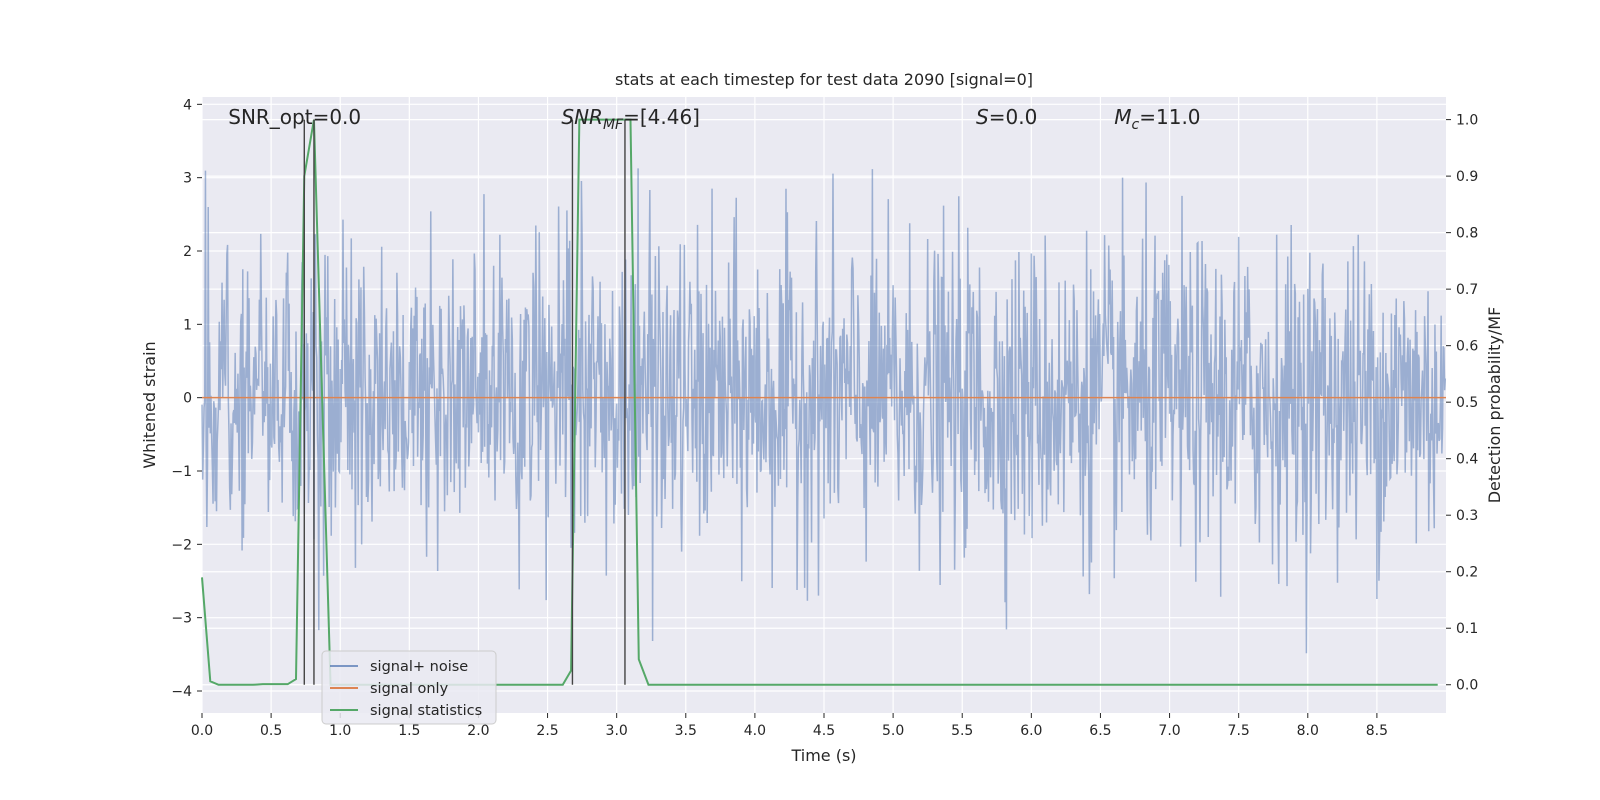 Image resolution: width=1600 pixels, height=800 pixels. Describe the element at coordinates (294, 117) in the screenshot. I see `annotation-text: SNR_opt=0.0` at that location.